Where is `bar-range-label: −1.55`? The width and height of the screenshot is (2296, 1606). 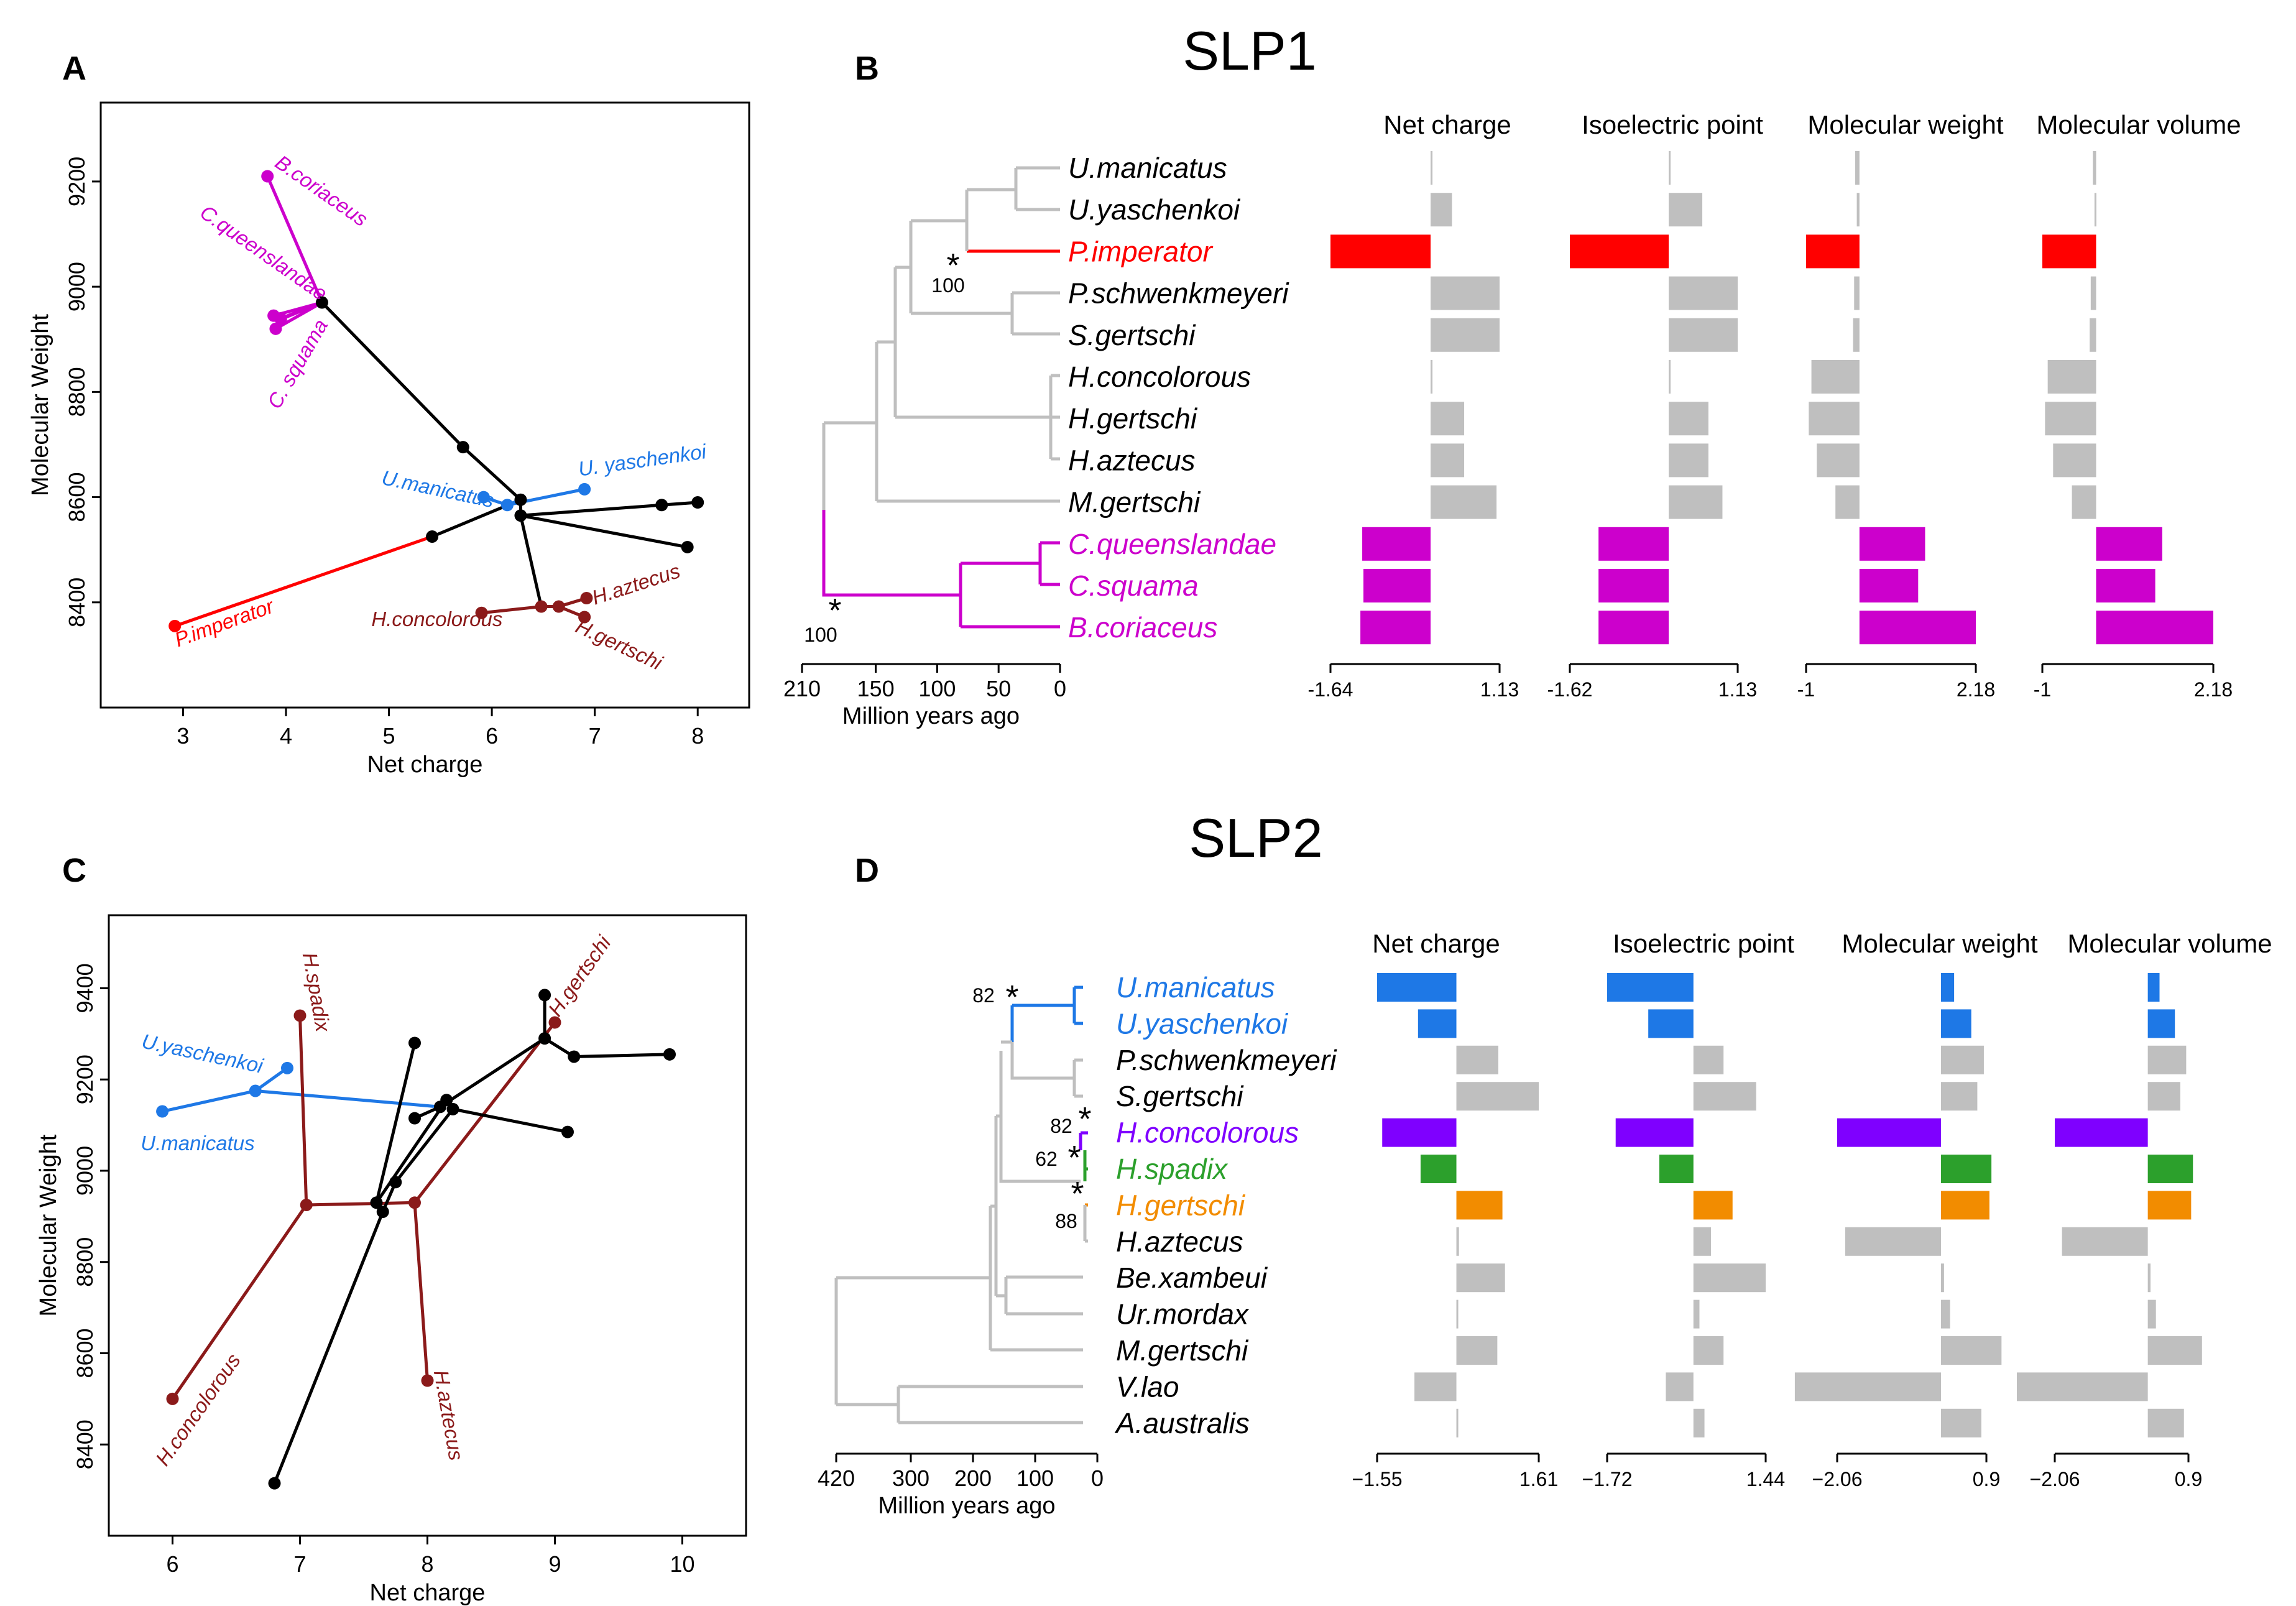
bar-range-label: −1.55 is located at coordinates (1377, 1479).